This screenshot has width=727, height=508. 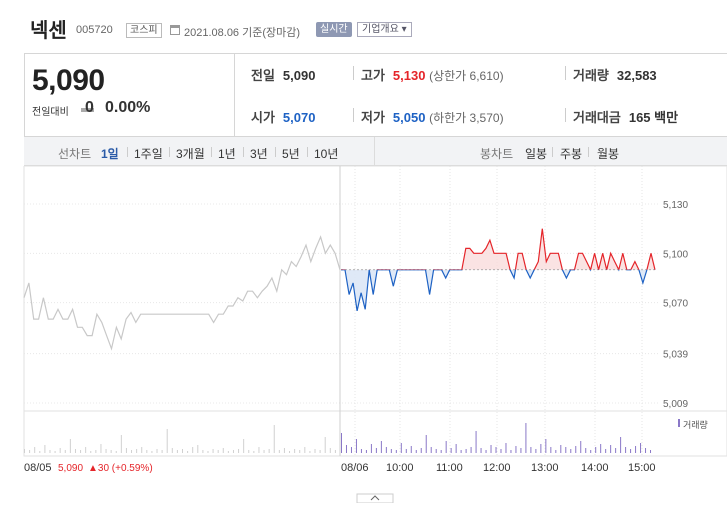 What do you see at coordinates (190, 154) in the screenshot?
I see `tab-3months: 3개월` at bounding box center [190, 154].